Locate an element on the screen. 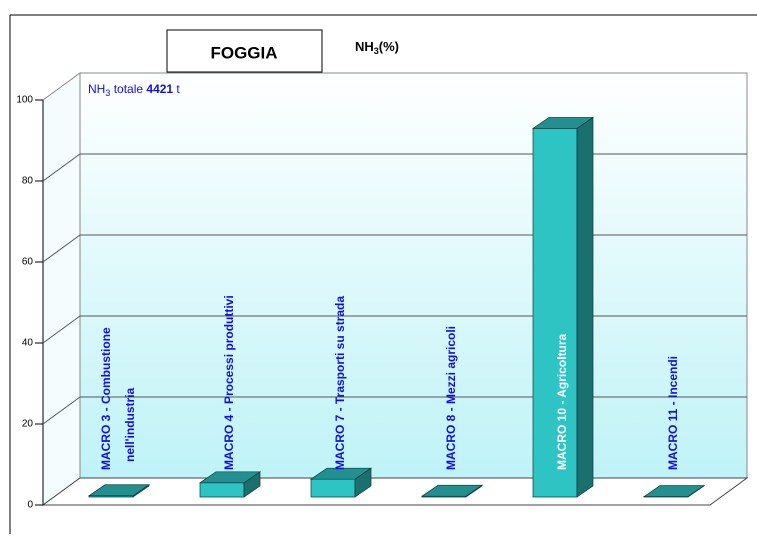 The image size is (757, 539). x-category-label: MACRO 10 - Agricoltura is located at coordinates (562, 401).